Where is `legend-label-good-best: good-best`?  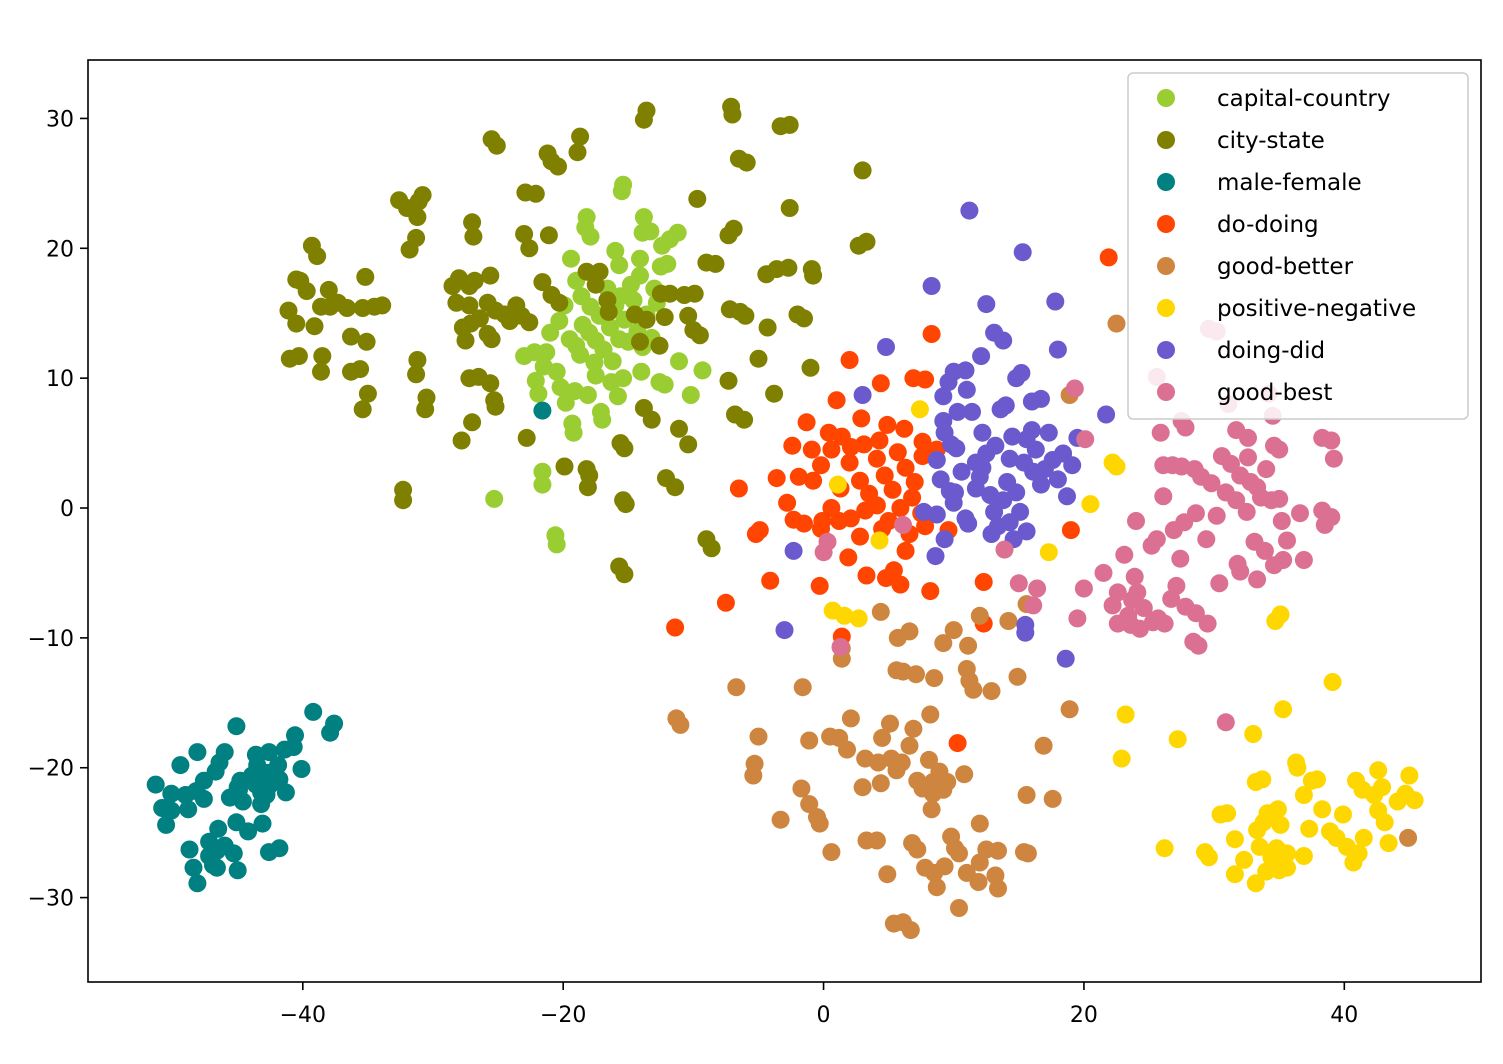
legend-label-good-best: good-best is located at coordinates (1274, 393).